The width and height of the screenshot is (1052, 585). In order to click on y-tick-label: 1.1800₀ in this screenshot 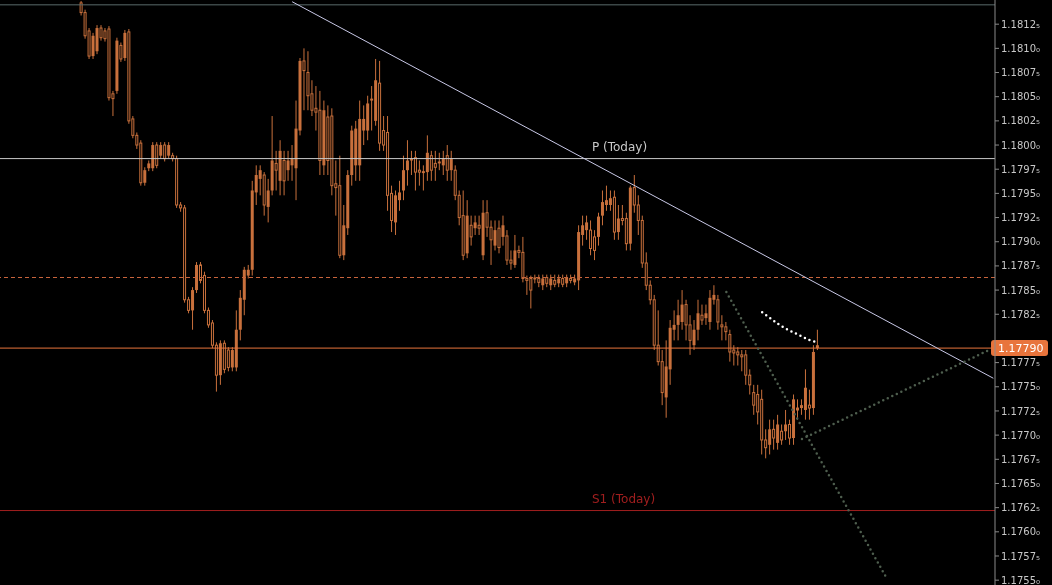, I will do `click(1020, 145)`.